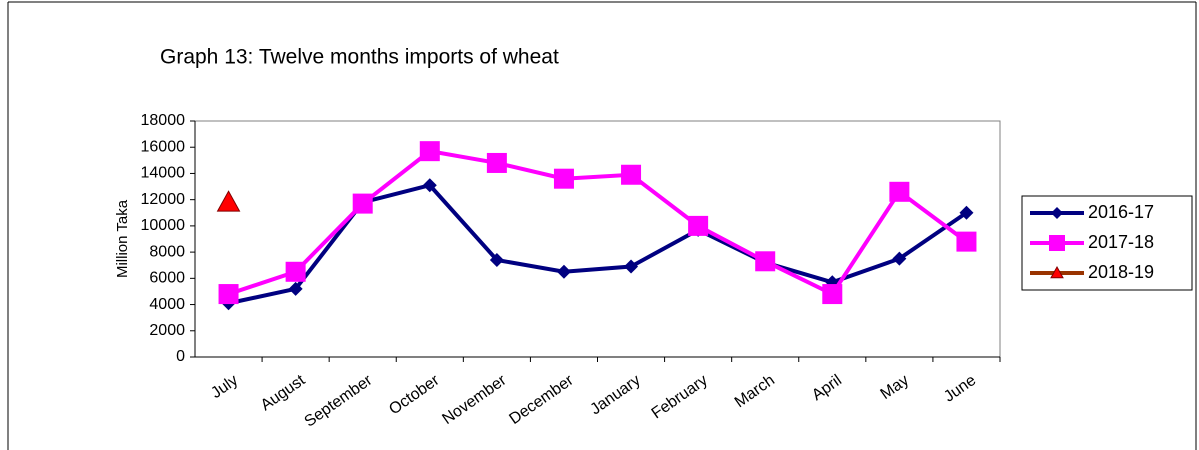 This screenshot has height=450, width=1199. Describe the element at coordinates (163, 120) in the screenshot. I see `y-tick-label: 18000` at that location.